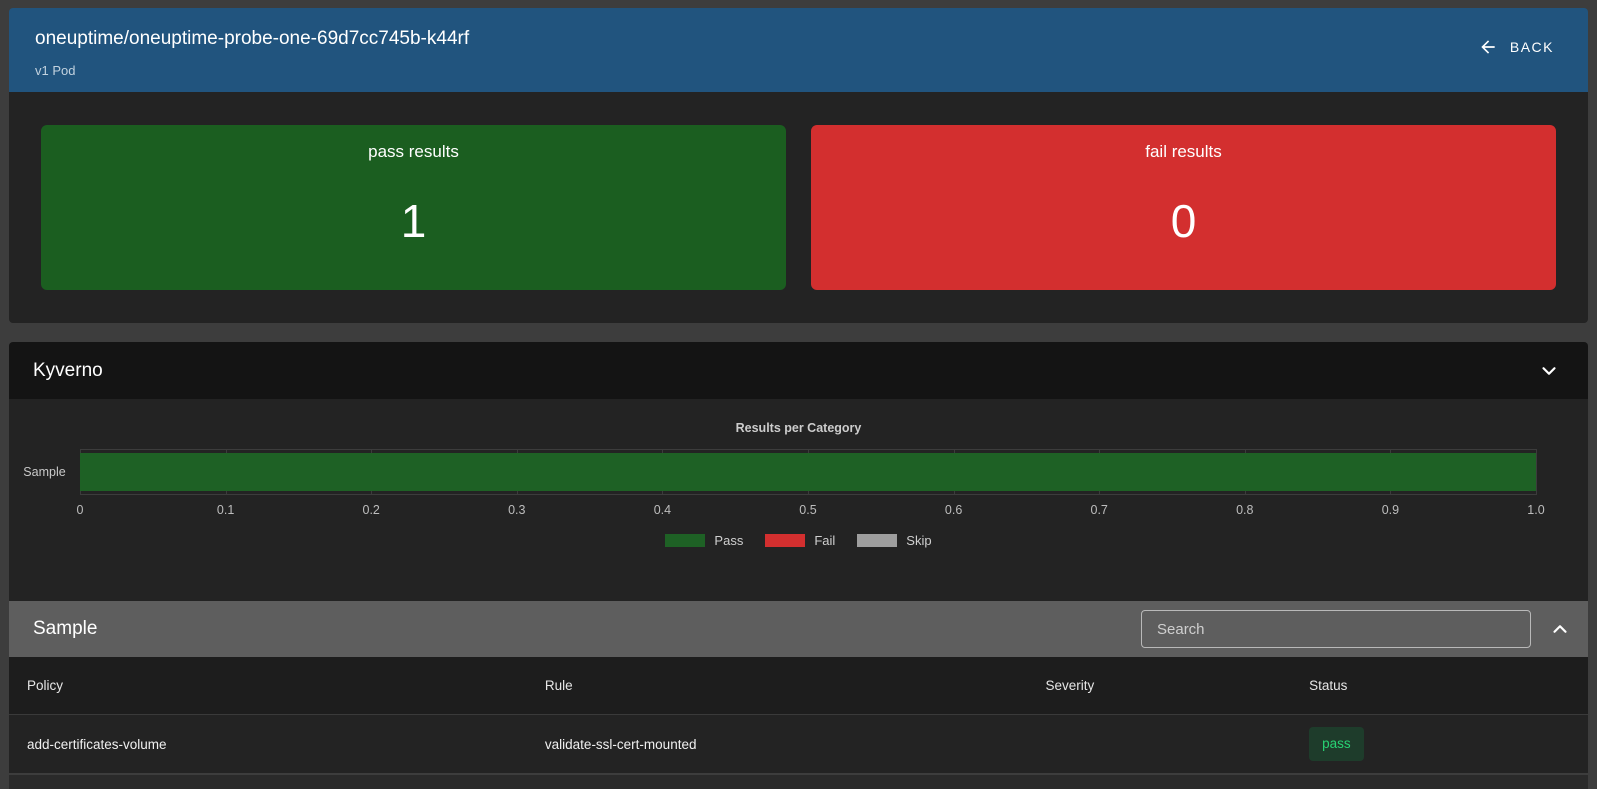  Describe the element at coordinates (620, 744) in the screenshot. I see `cell-rule: validate-ssl-cert-mounted` at that location.